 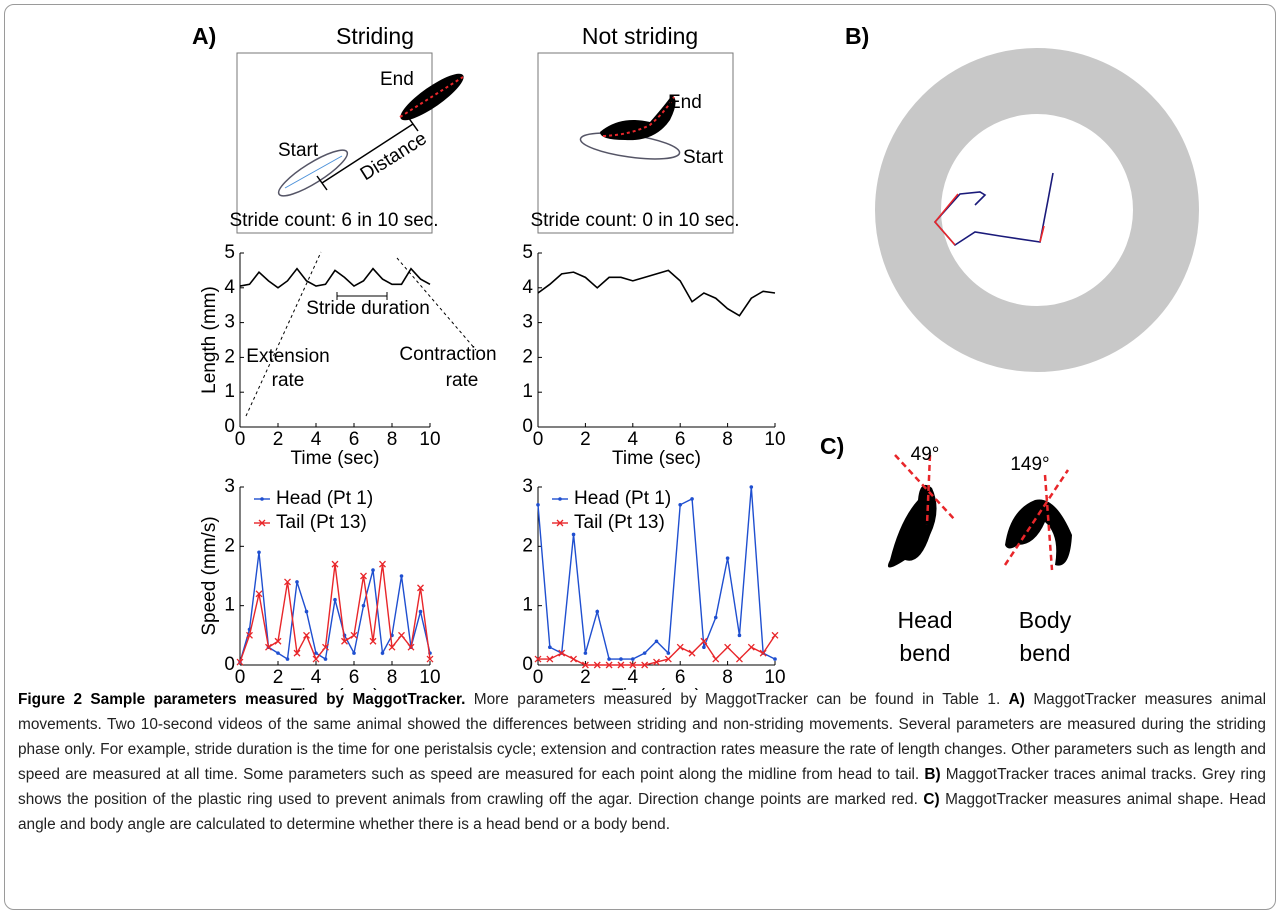 What do you see at coordinates (324, 498) in the screenshot?
I see `legend-label: Head (Pt 1)` at bounding box center [324, 498].